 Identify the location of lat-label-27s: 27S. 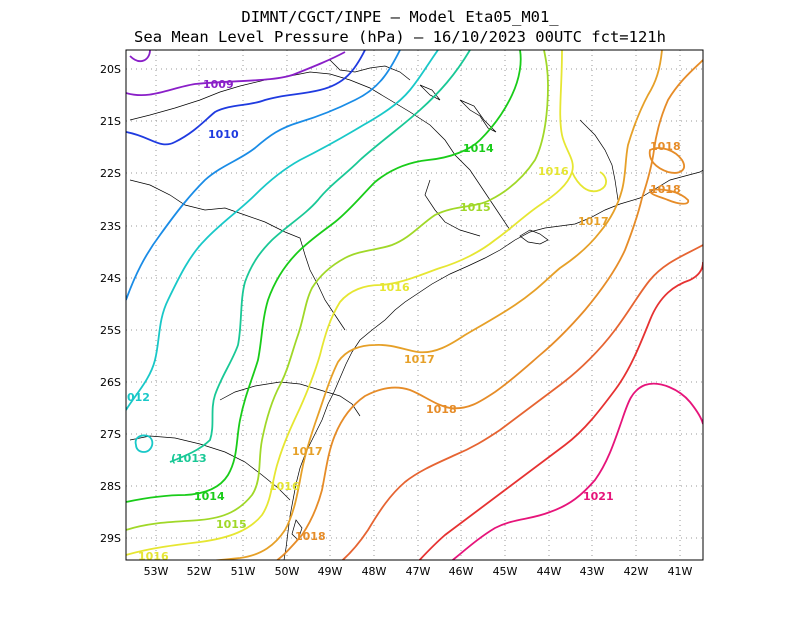
(110, 434).